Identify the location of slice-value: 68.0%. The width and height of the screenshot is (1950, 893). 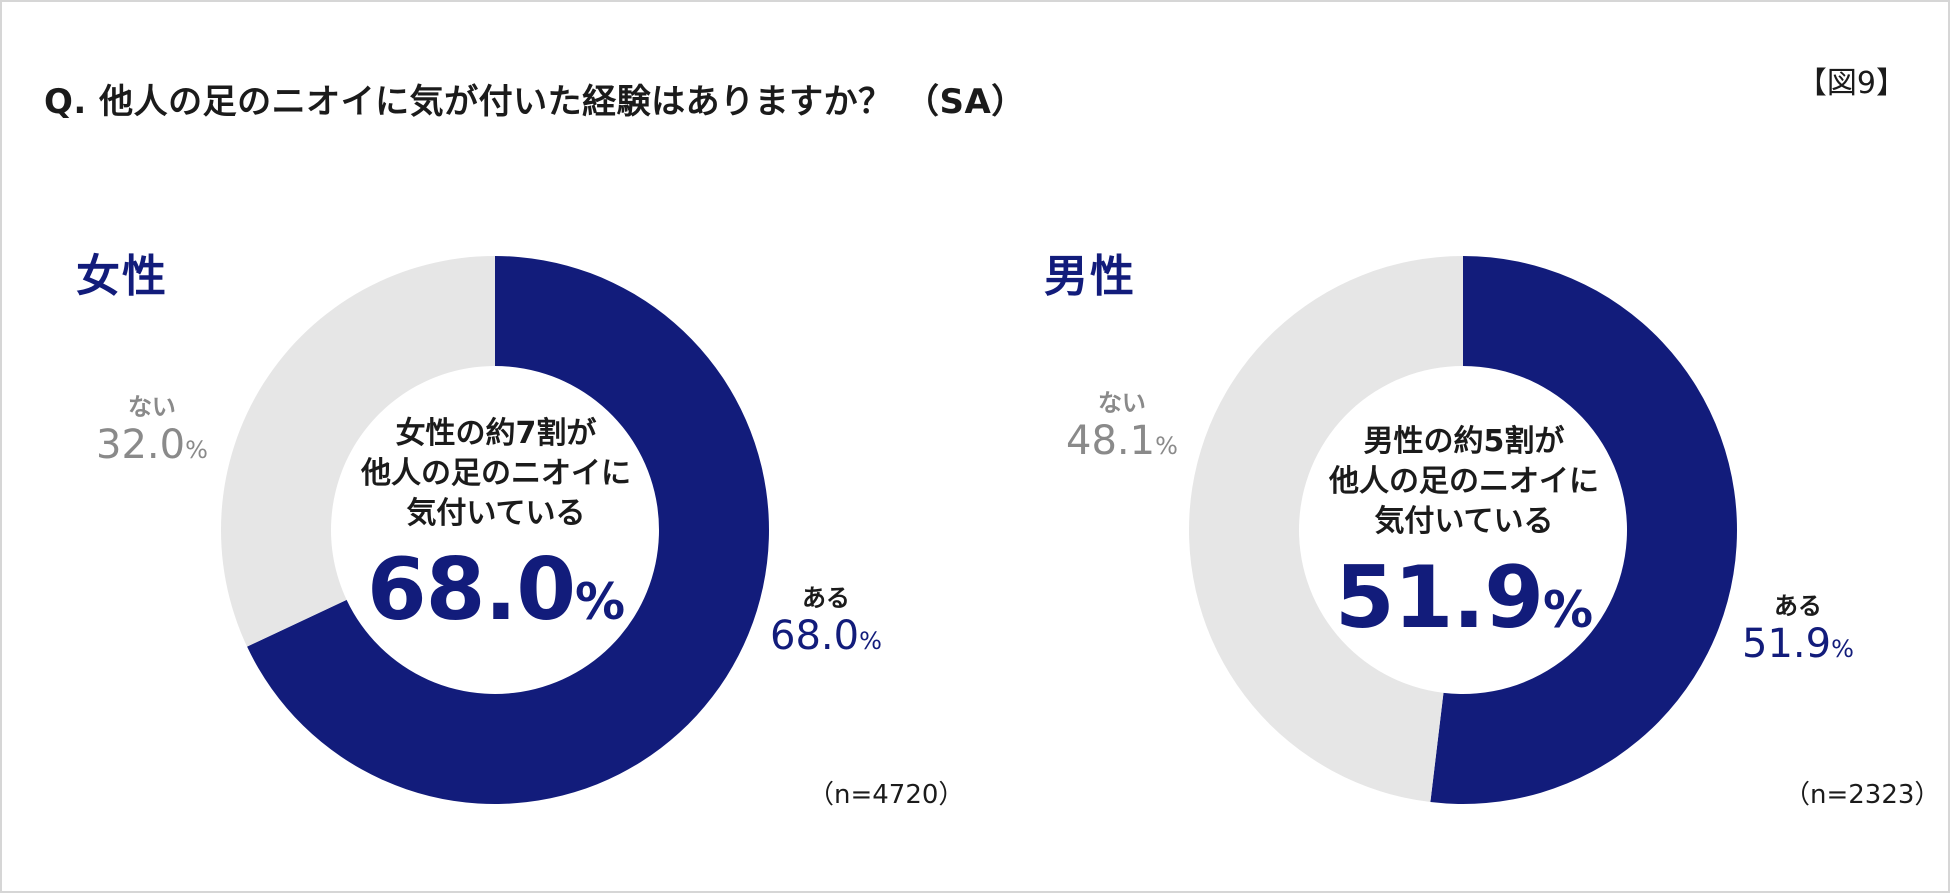
(826, 636).